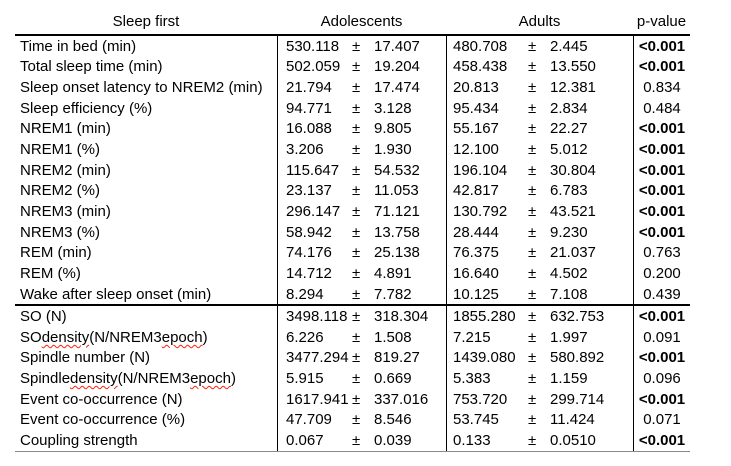 The height and width of the screenshot is (466, 731). I want to click on adolescents-mean: 74.176, so click(309, 253).